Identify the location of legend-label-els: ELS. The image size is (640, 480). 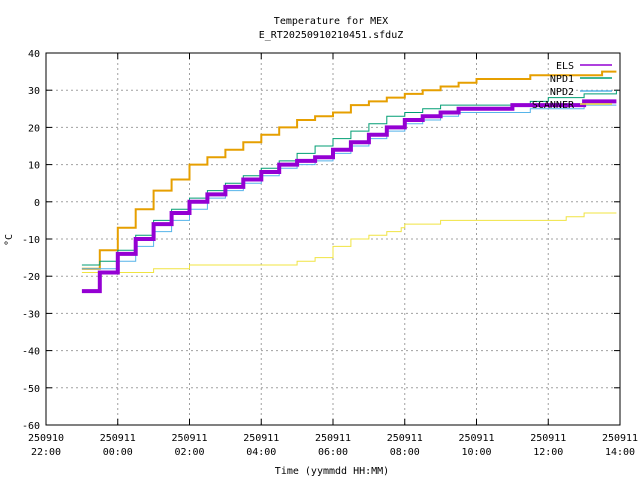
(565, 66).